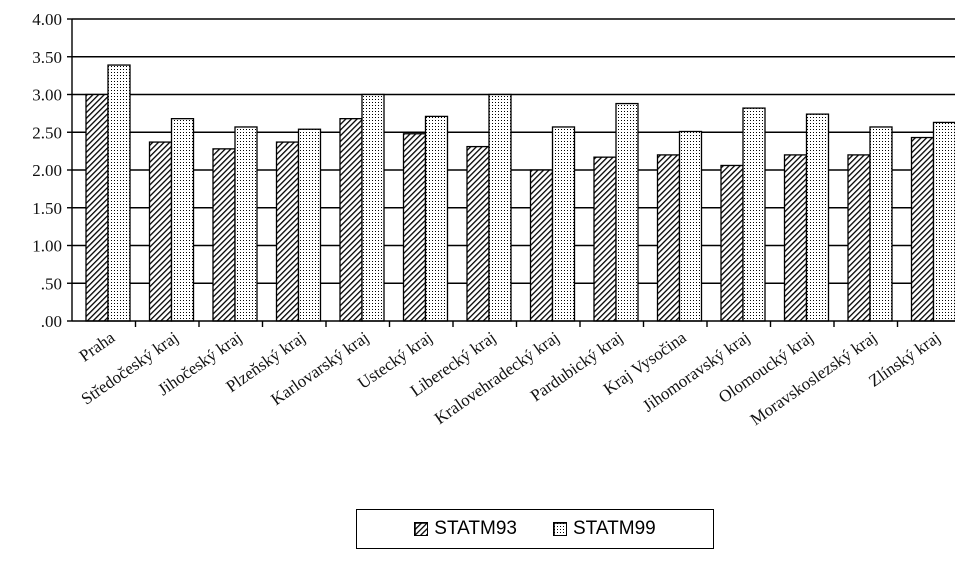  I want to click on y-tick-label: 3.00, so click(47, 95).